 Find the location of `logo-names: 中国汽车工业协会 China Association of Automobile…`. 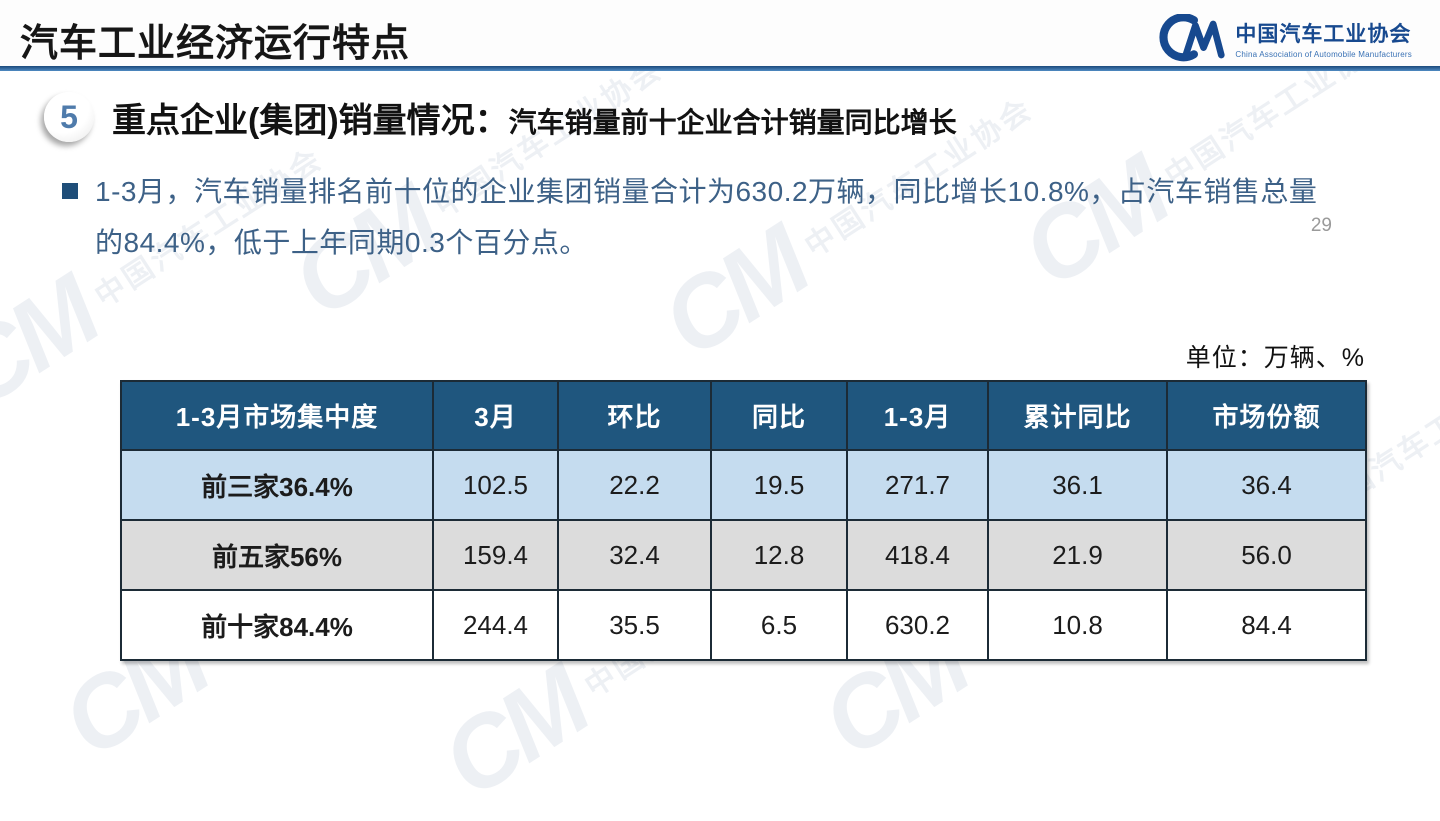

logo-names: 中国汽车工业协会 China Association of Automobile… is located at coordinates (1323, 38).